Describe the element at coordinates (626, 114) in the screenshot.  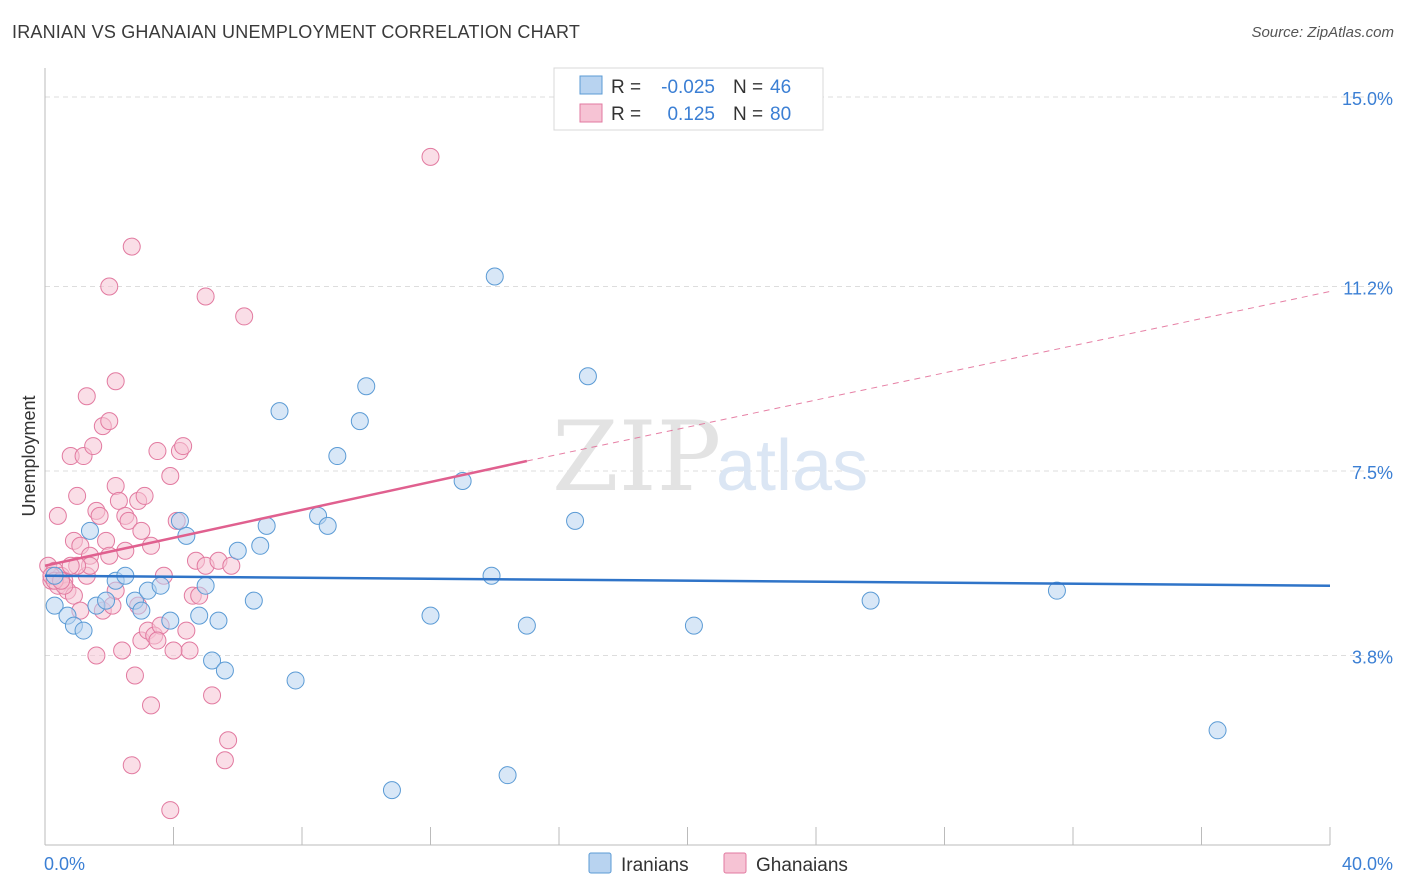
I see `stats-r-label-ghanaians: R =` at that location.